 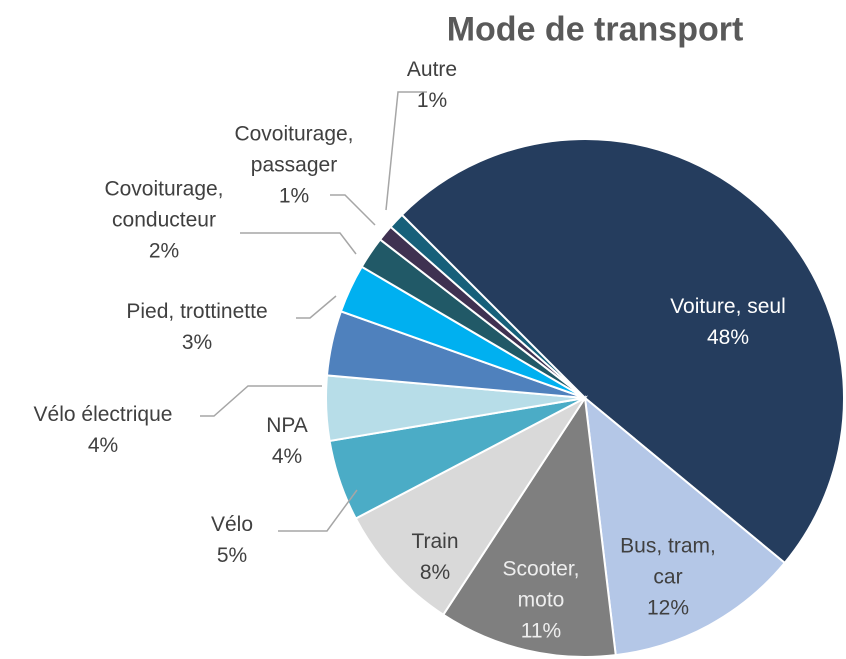 What do you see at coordinates (435, 572) in the screenshot?
I see `value-label: 8%` at bounding box center [435, 572].